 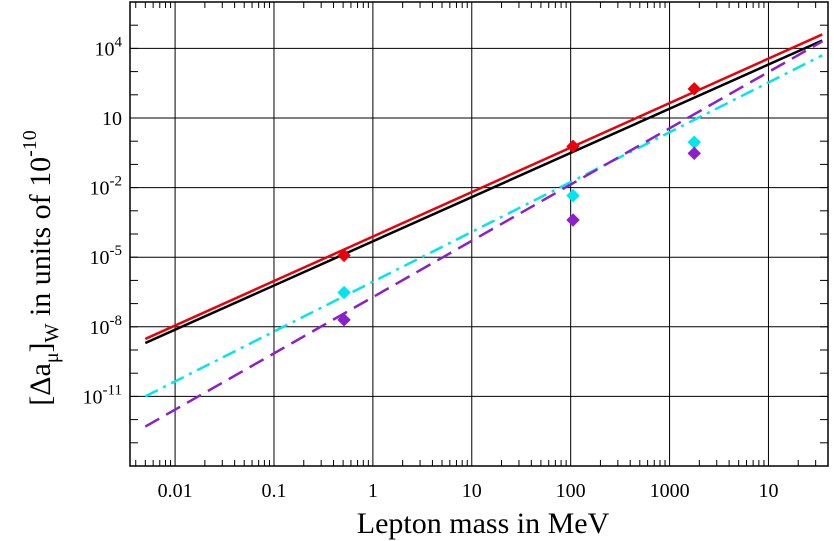 I want to click on y-tick-label: 10, so click(x=112, y=119).